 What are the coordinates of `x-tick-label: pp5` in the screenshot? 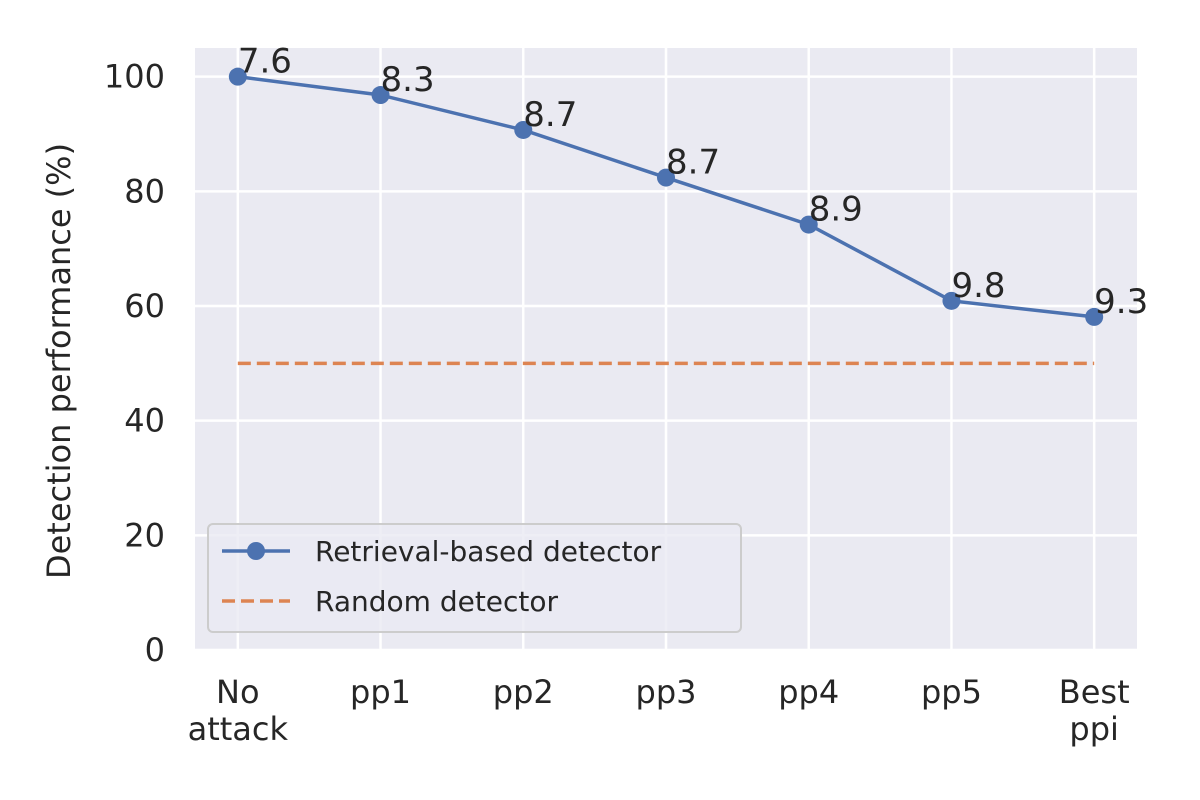 It's located at (951, 692).